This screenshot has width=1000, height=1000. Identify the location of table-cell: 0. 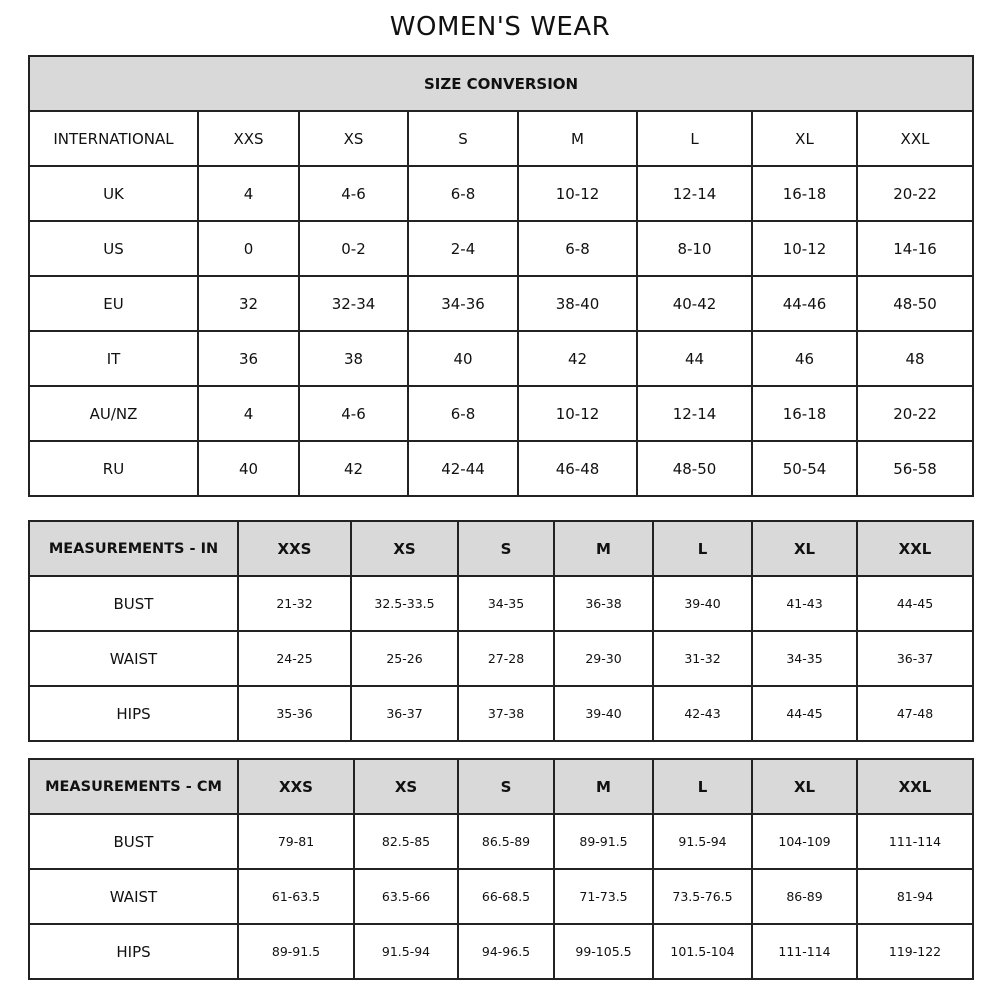
(248, 248).